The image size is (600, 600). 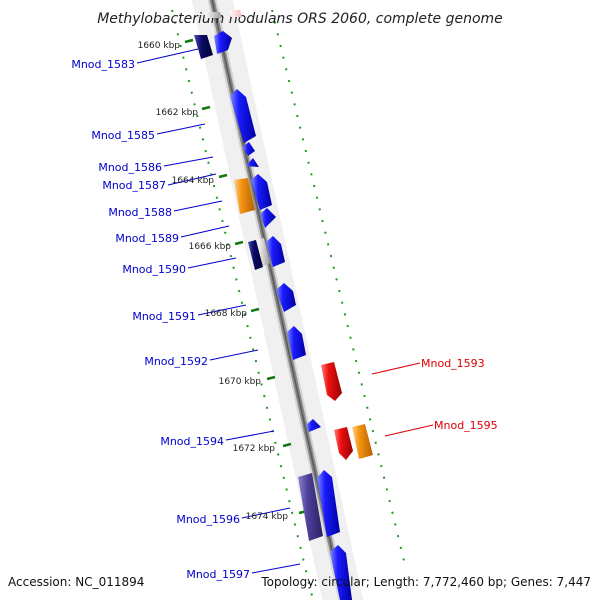 What do you see at coordinates (218, 574) in the screenshot?
I see `gene-label-mnod-1597: Mnod_1597` at bounding box center [218, 574].